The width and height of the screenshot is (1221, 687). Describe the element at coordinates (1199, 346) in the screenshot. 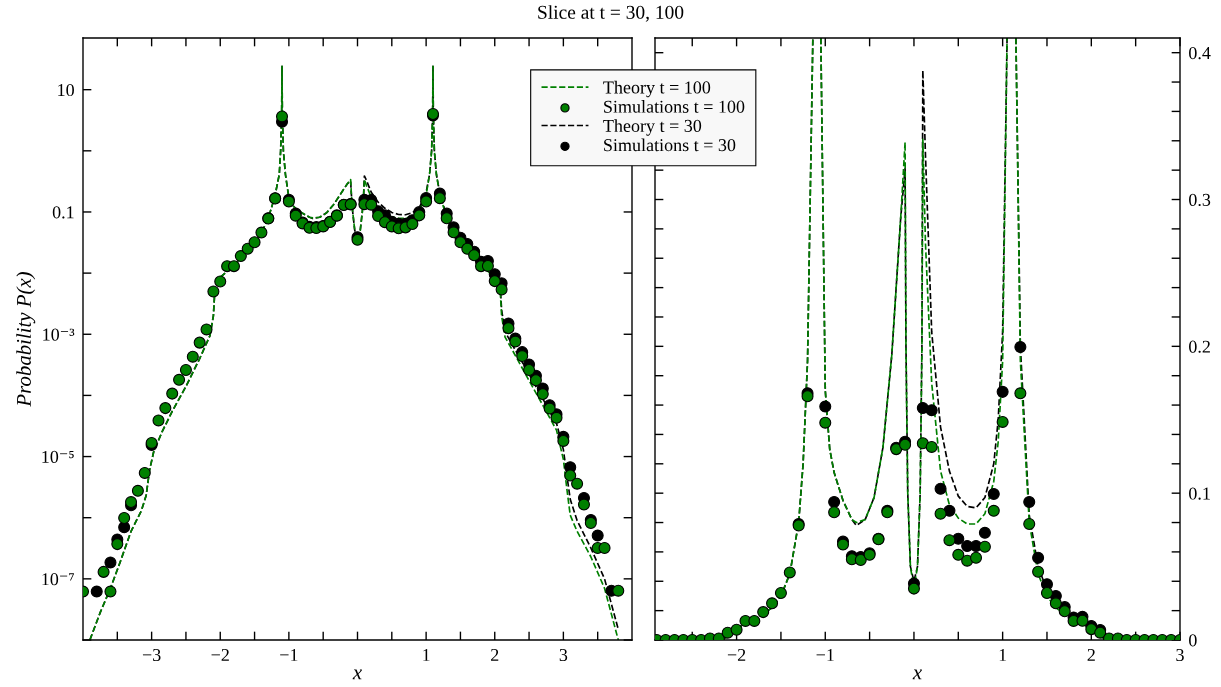

I see `y-tick-label: 0.2` at that location.